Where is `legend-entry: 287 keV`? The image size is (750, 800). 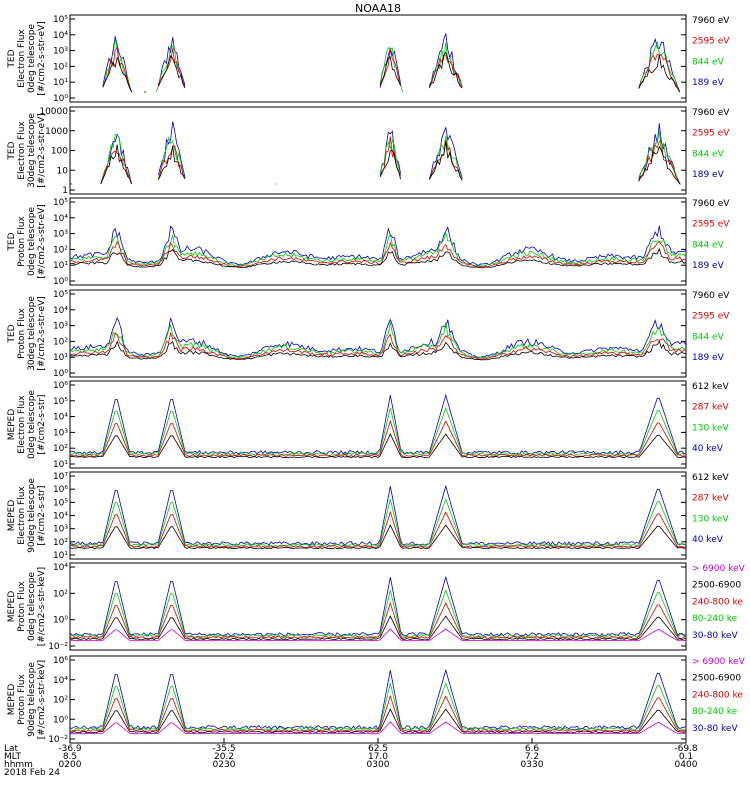 legend-entry: 287 keV is located at coordinates (710, 499).